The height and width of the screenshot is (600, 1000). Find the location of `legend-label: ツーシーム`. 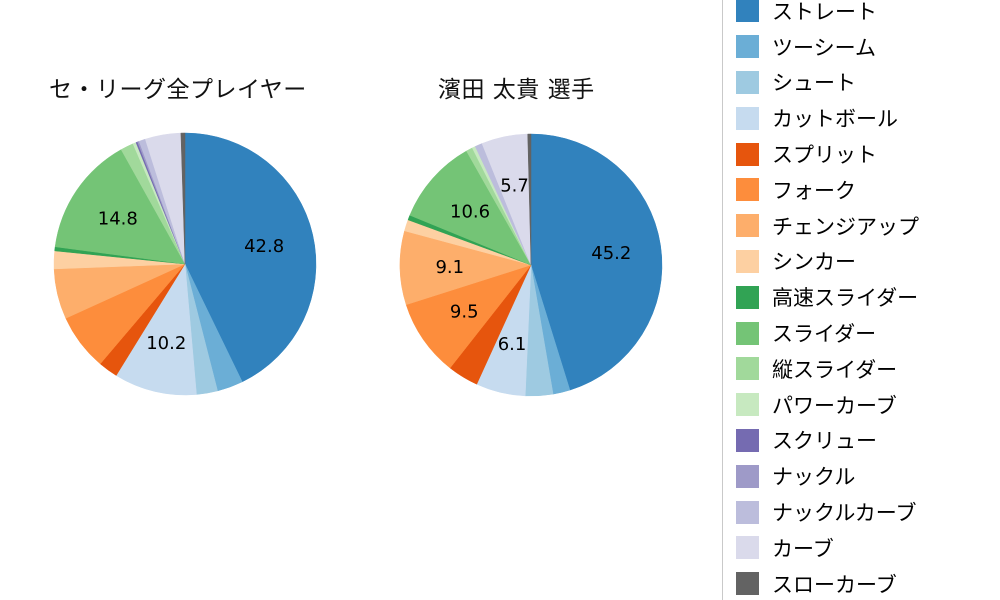

legend-label: ツーシーム is located at coordinates (824, 47).